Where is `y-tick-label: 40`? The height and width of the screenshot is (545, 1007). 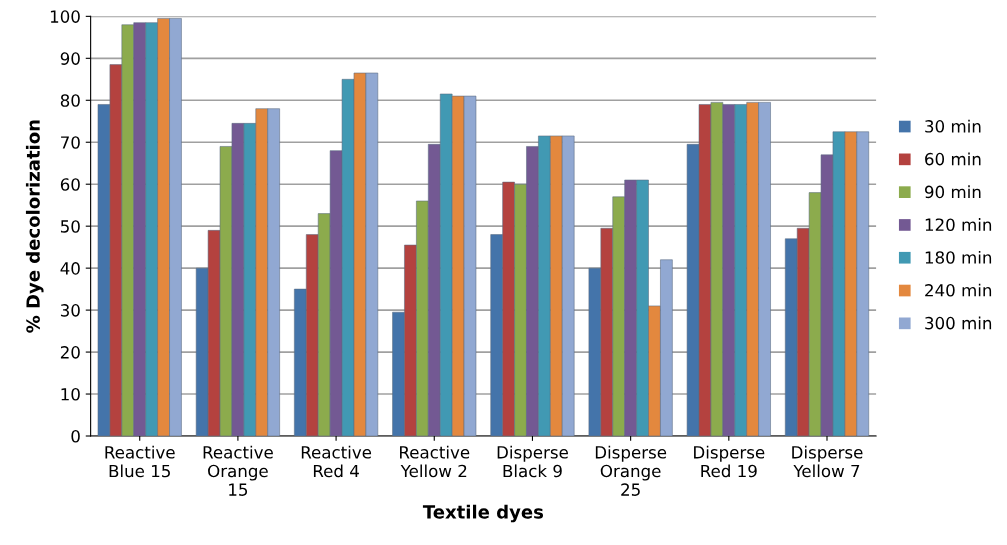
y-tick-label: 40 is located at coordinates (70, 268).